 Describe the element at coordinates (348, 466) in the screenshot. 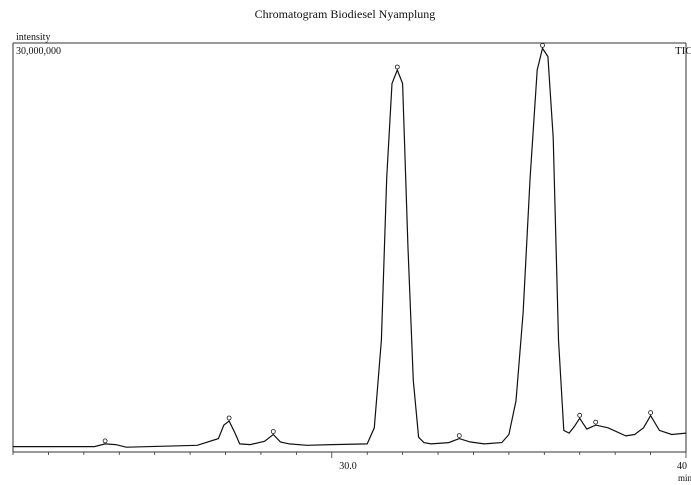

I see `x-tick-label-30: 30.0` at that location.